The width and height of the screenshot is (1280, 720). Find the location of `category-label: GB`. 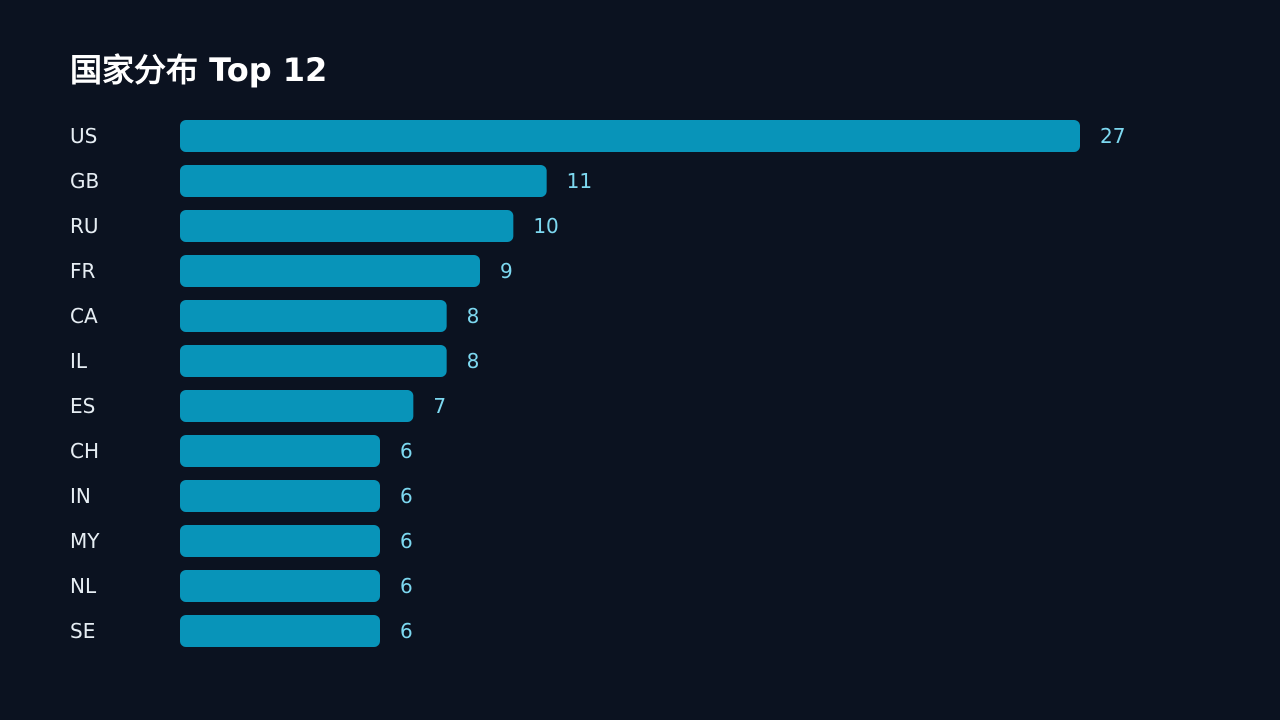

category-label: GB is located at coordinates (84, 181).